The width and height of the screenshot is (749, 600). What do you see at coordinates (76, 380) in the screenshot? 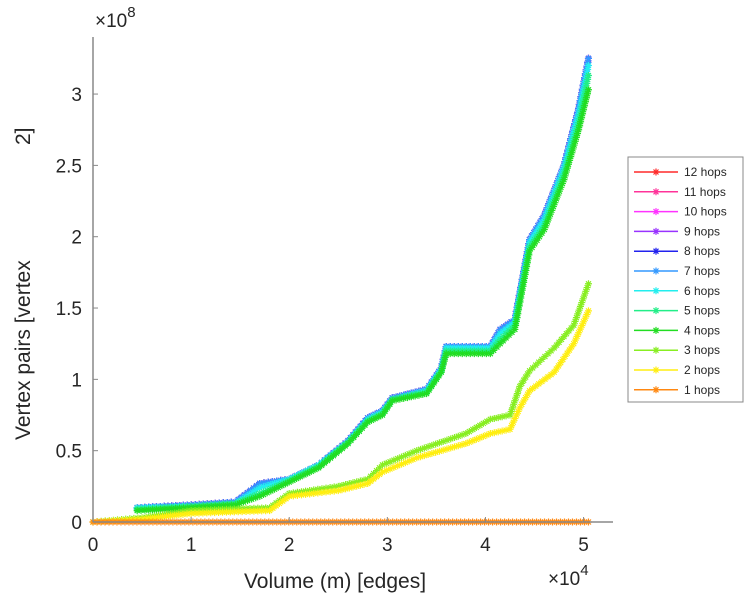
I see `y-tick-label: 1` at bounding box center [76, 380].